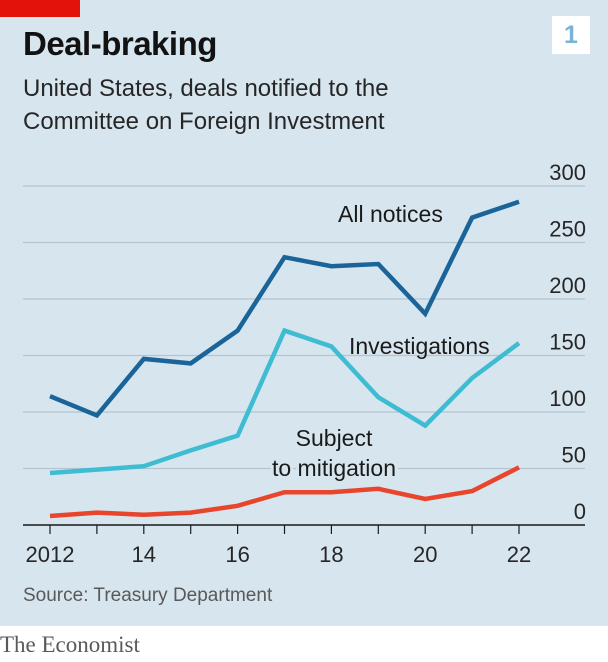 Image resolution: width=608 pixels, height=662 pixels. I want to click on chart-title: Deal-braking, so click(120, 43).